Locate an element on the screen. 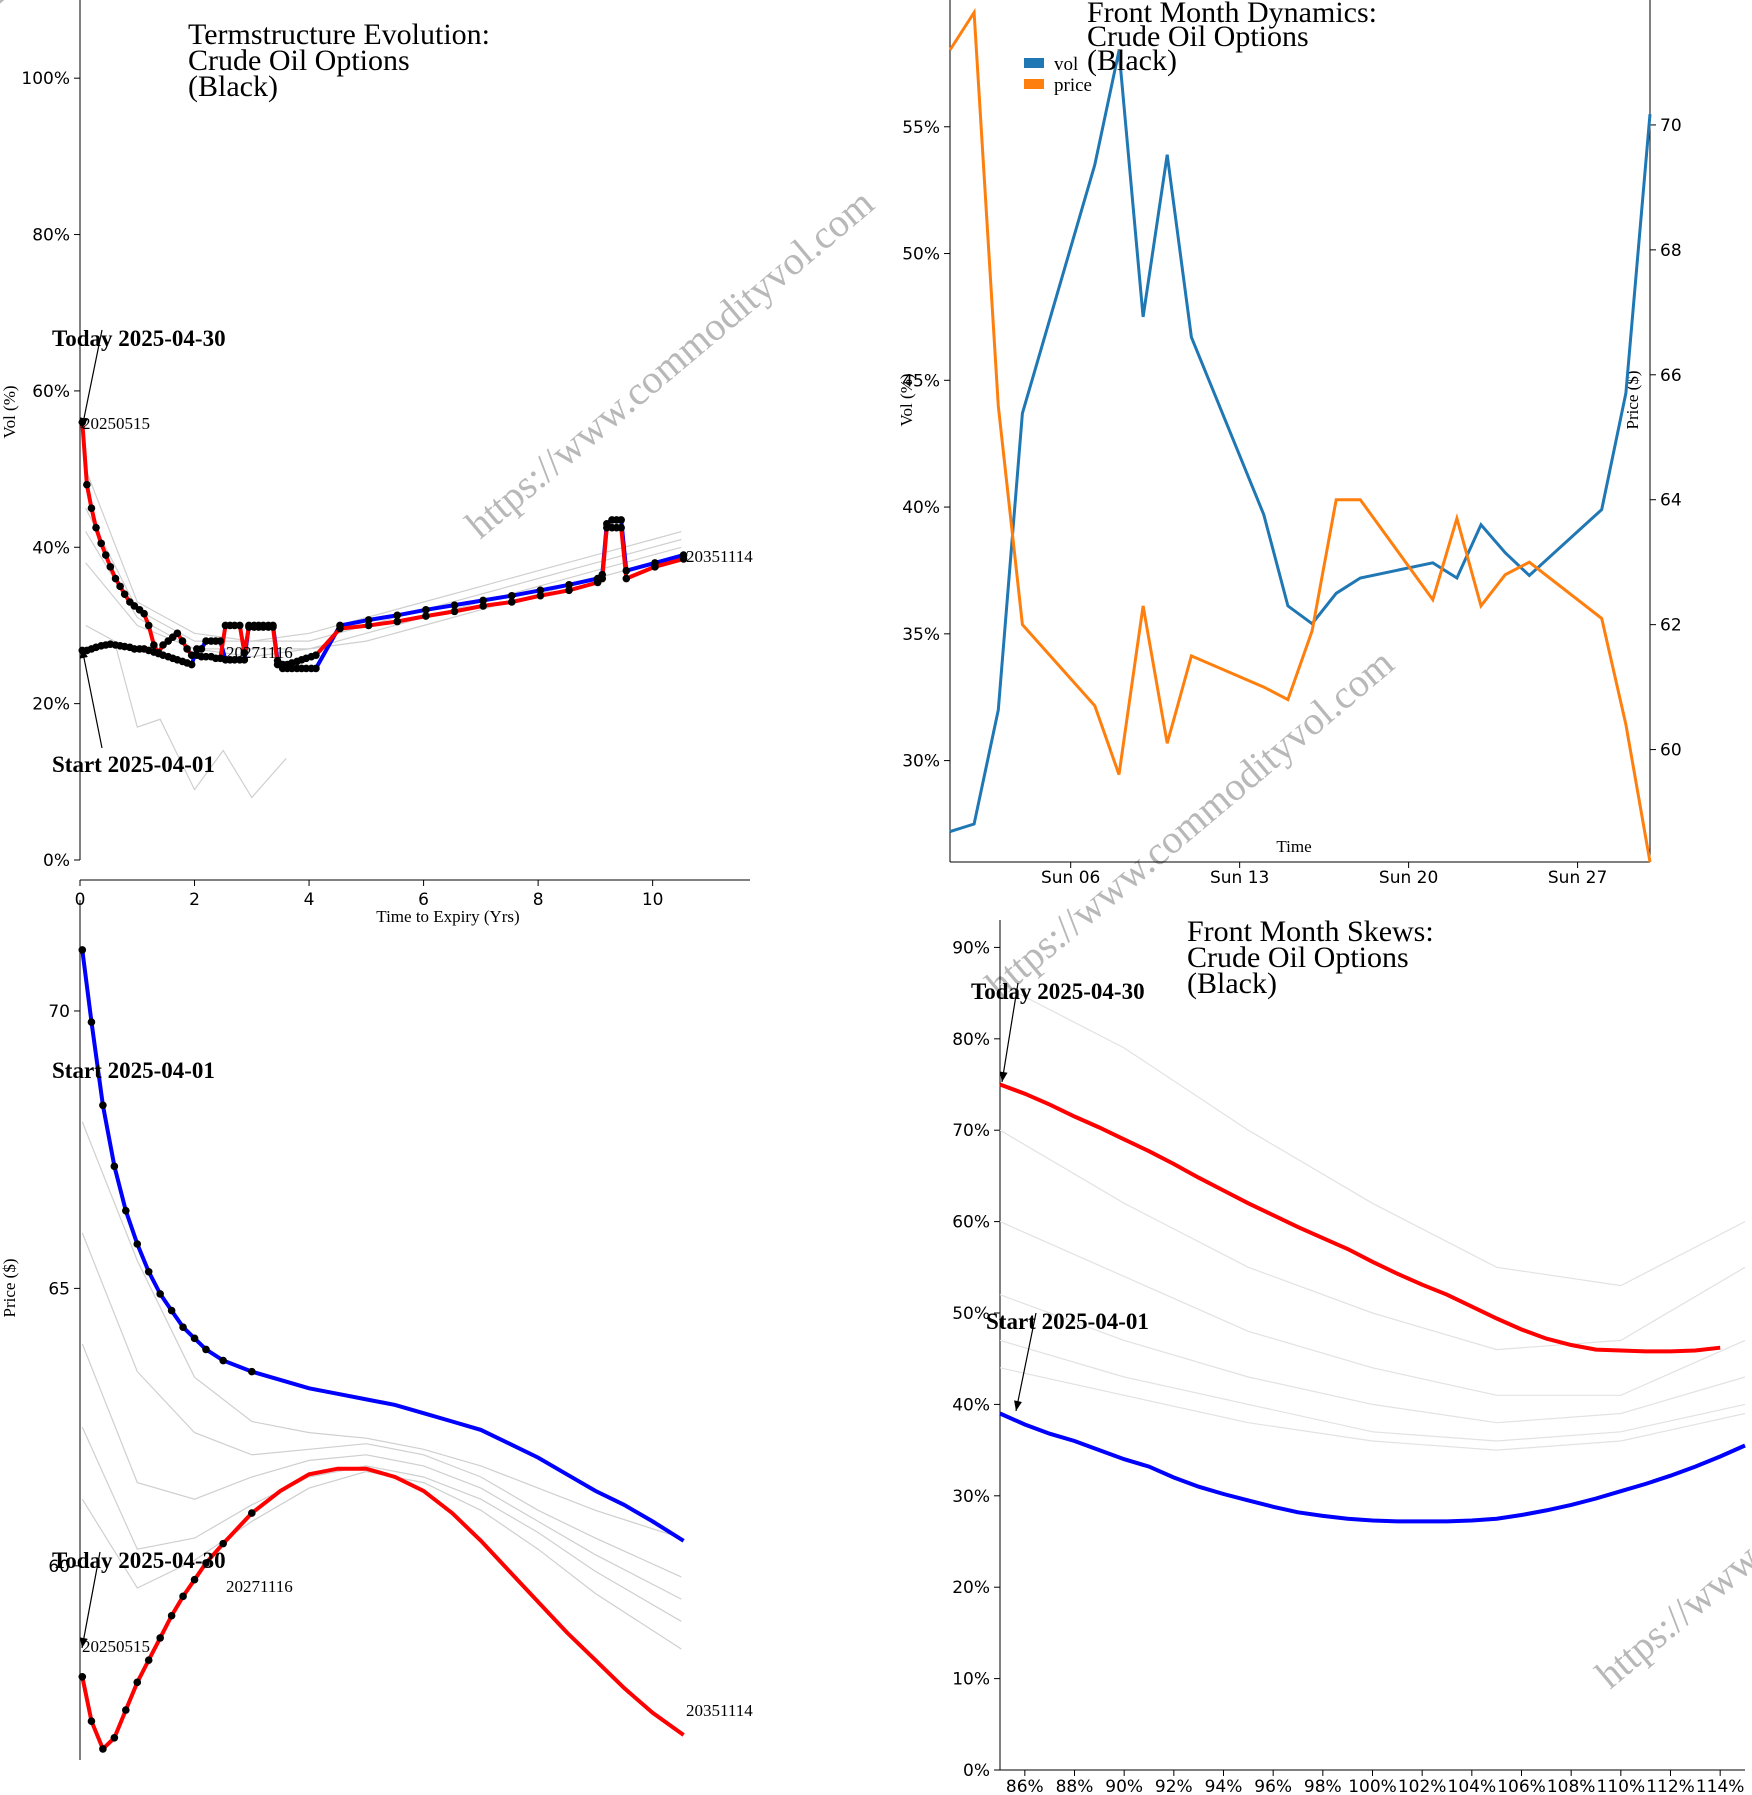 Image resolution: width=1752 pixels, height=1795 pixels. y-right-tick-label: 70 is located at coordinates (1671, 126).